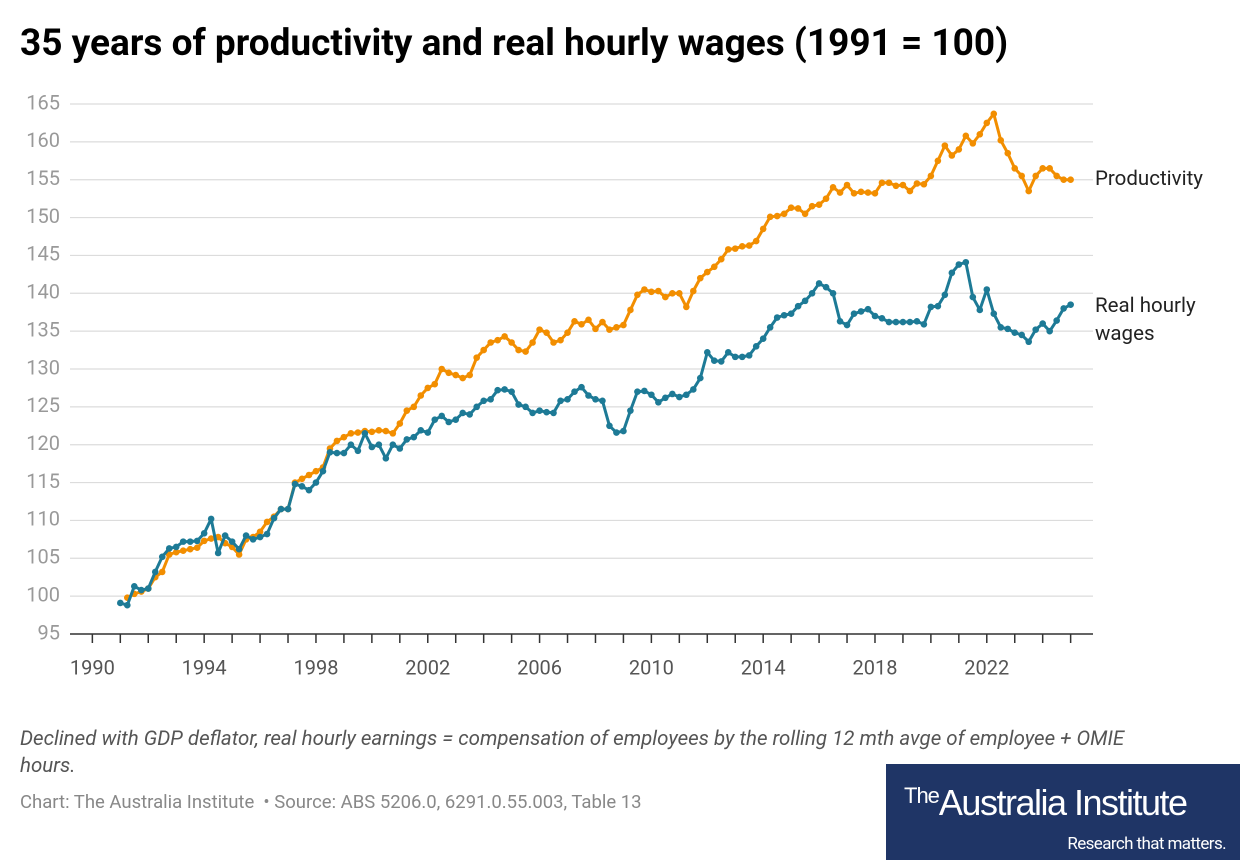  Describe the element at coordinates (874, 667) in the screenshot. I see `x-tick-label: 2018` at that location.